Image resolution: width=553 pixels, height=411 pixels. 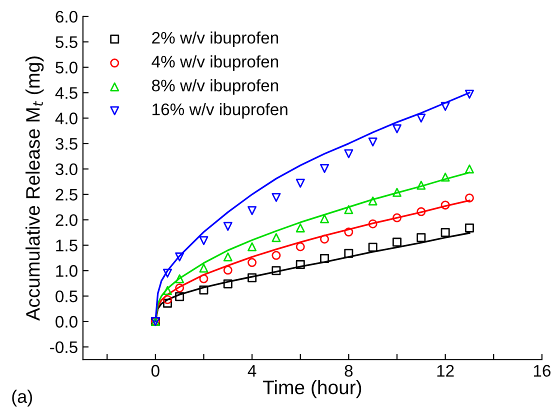 I want to click on x-tick-label: 0, so click(x=155, y=370).